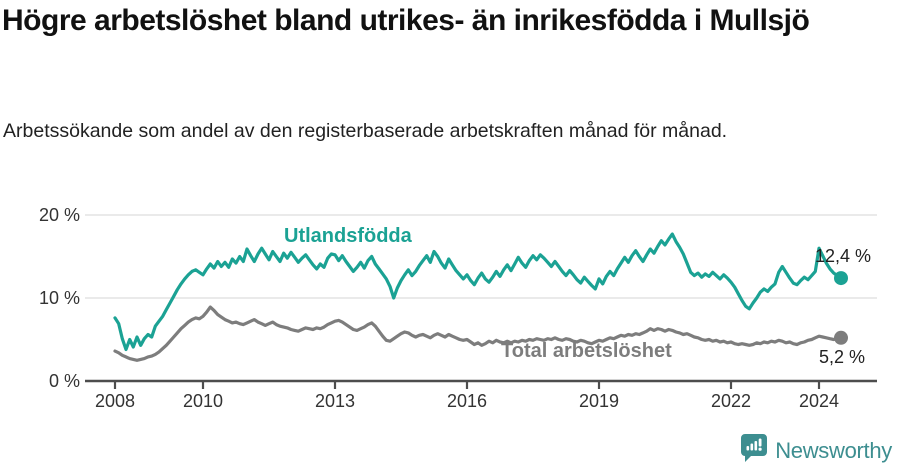 The image size is (900, 474). I want to click on y-tick-label: 0 %, so click(64, 380).